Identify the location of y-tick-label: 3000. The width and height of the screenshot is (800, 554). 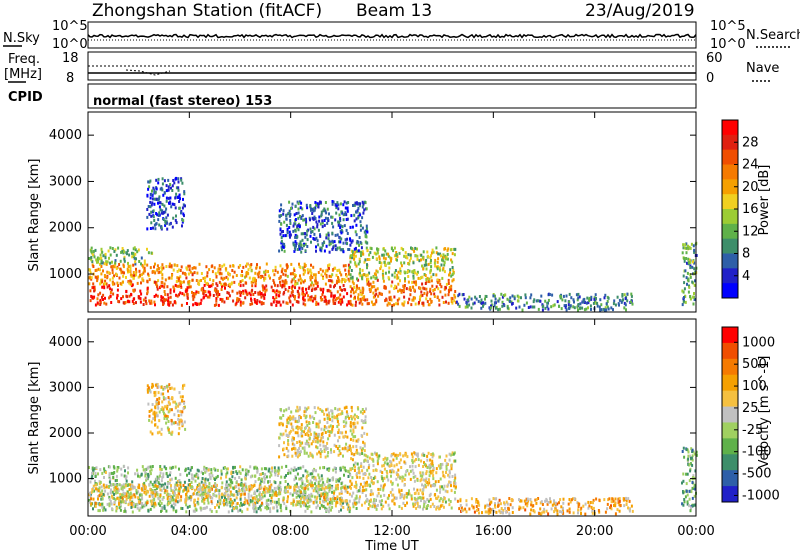
(65, 181).